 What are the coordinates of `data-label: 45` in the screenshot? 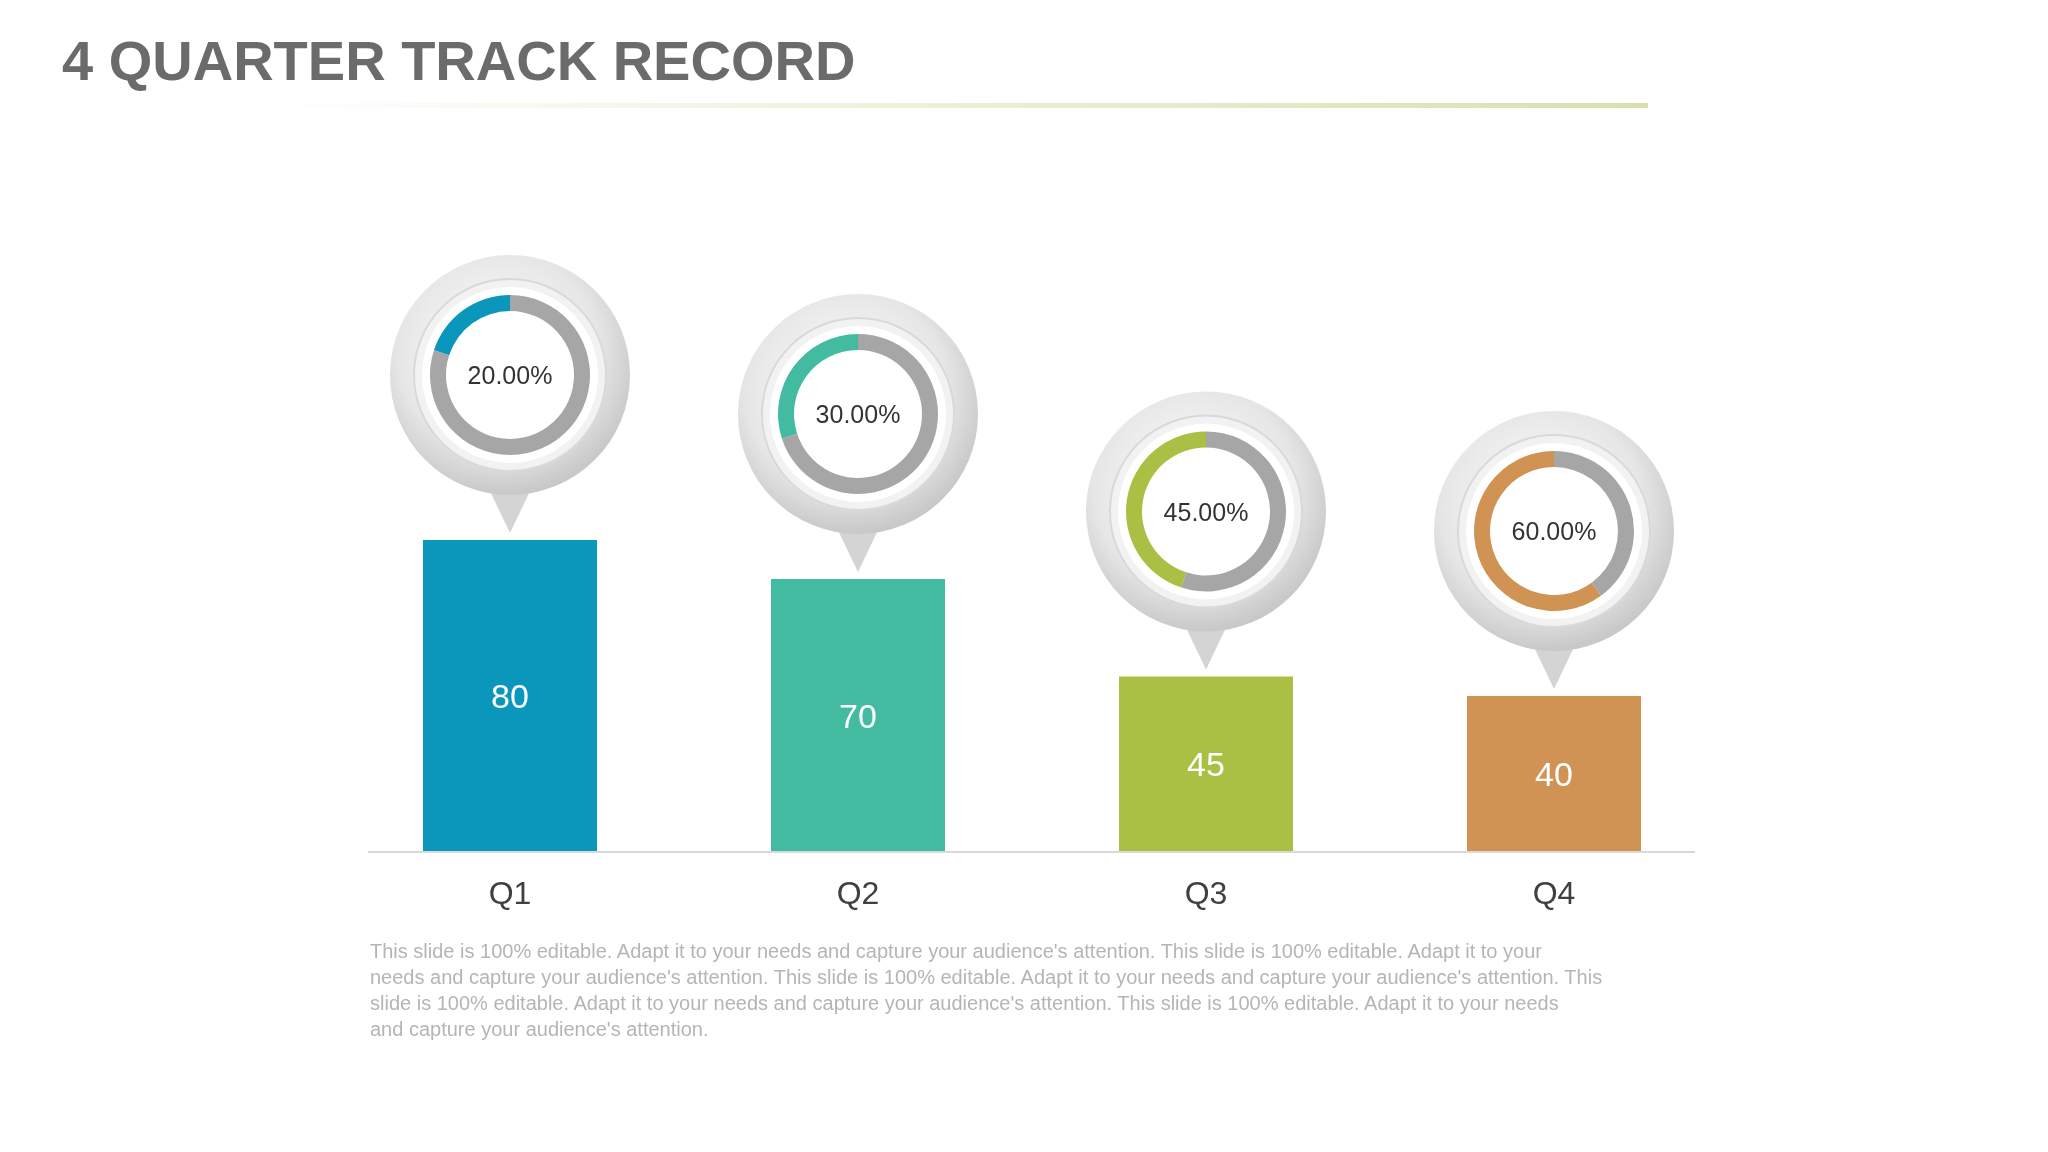 It's located at (1206, 764).